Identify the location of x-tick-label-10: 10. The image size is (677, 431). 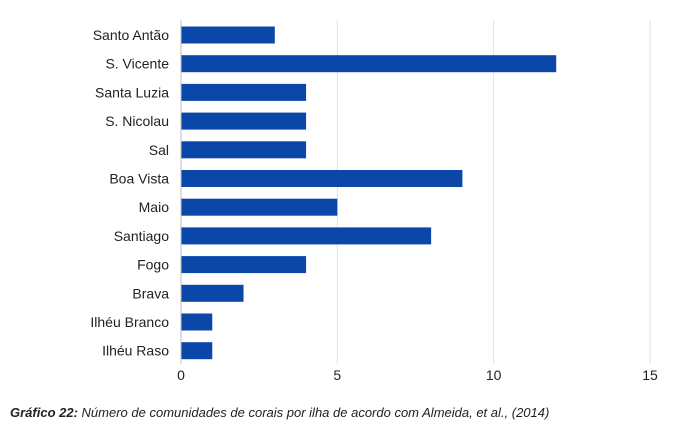
(494, 375).